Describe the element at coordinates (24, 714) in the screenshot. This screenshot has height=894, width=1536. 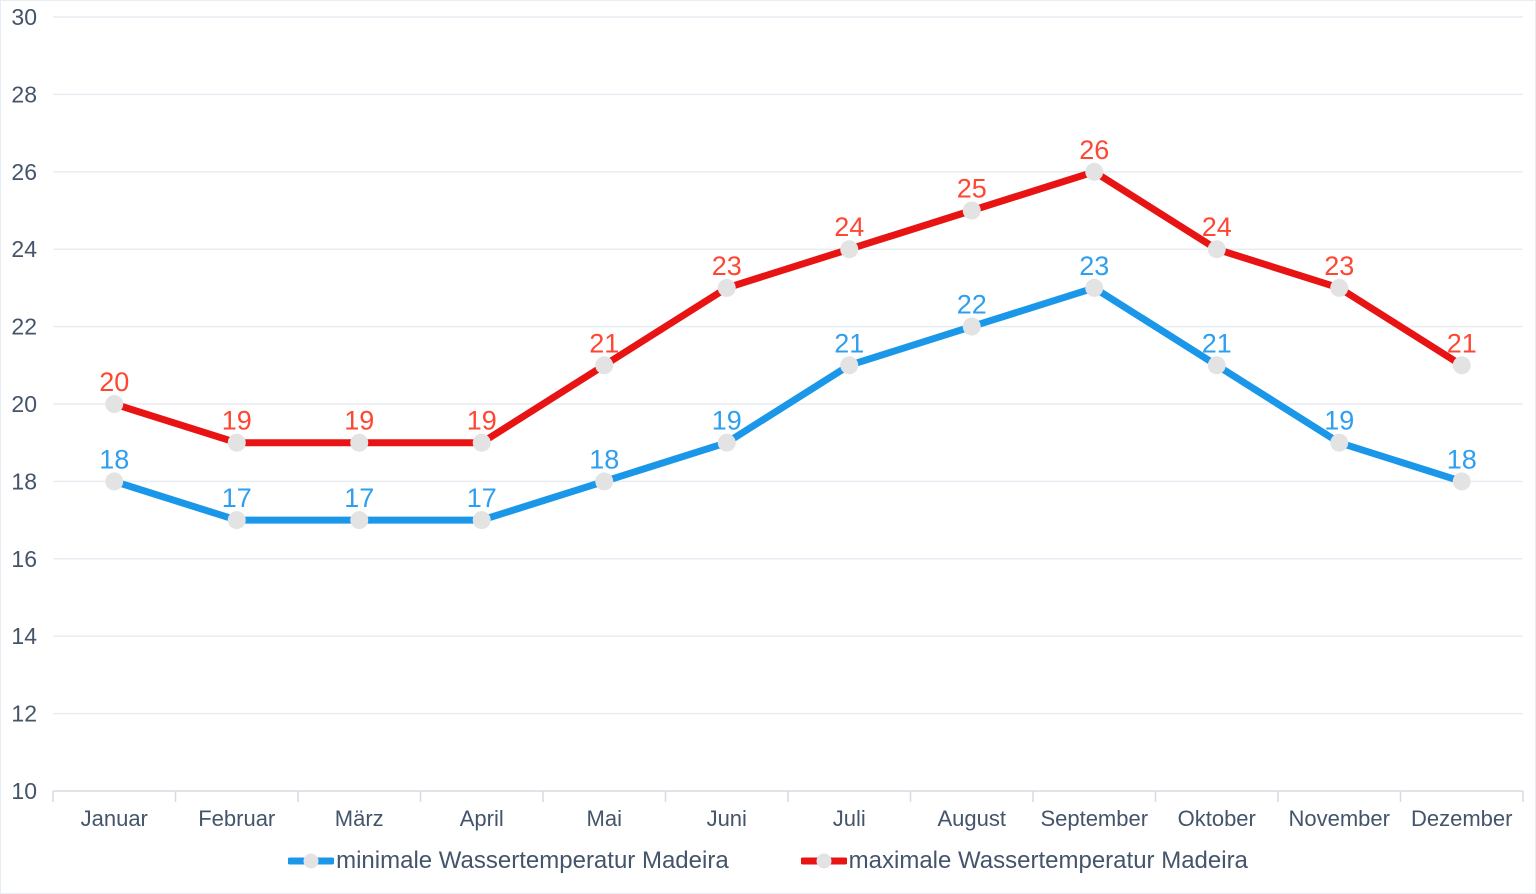
I see `y-axis-tick-label: 12` at that location.